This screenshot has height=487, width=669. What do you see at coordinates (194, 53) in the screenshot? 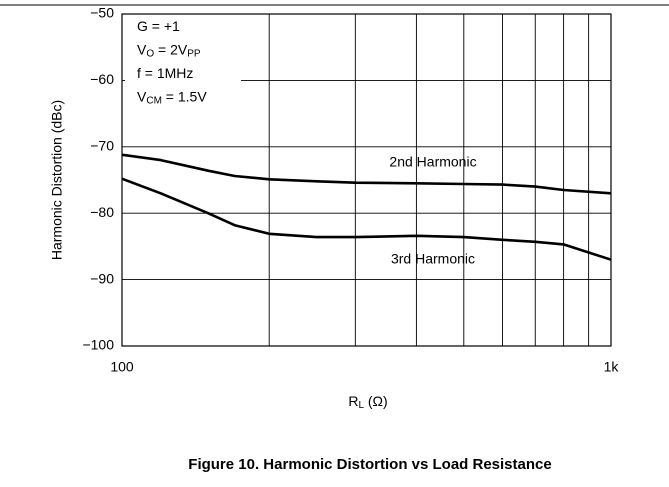
I see `text-part: PP` at bounding box center [194, 53].